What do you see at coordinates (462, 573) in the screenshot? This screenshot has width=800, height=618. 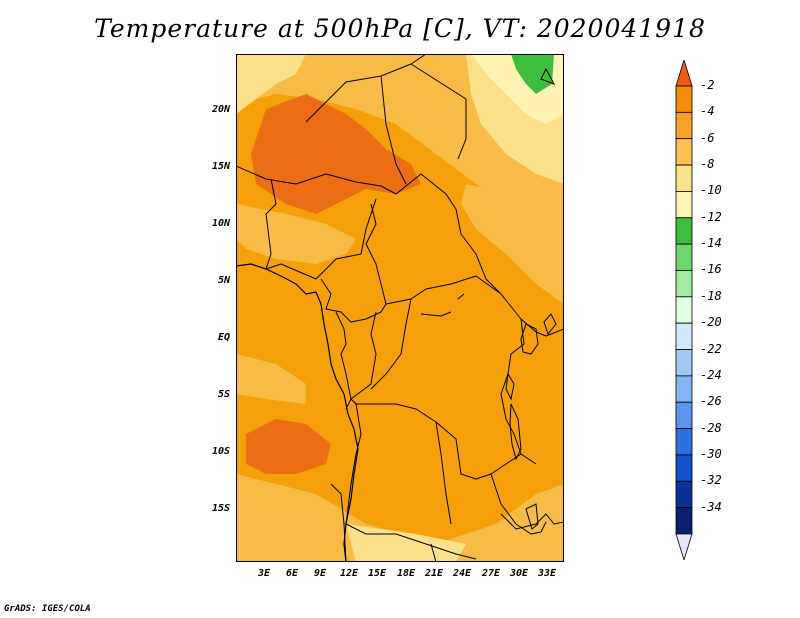 I see `lon-tick-label: 24E` at bounding box center [462, 573].